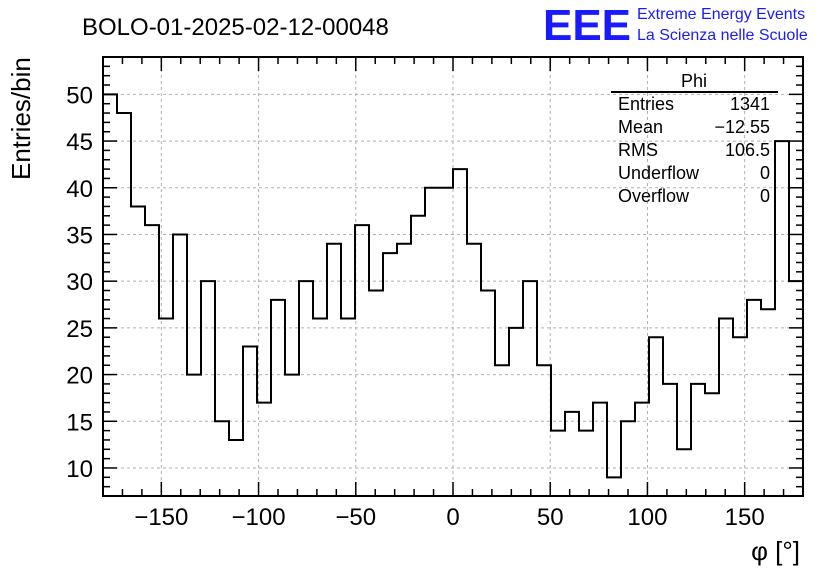 The image size is (836, 572). What do you see at coordinates (235, 27) in the screenshot?
I see `chart-title: BOLO-01-2025-02-12-00048` at bounding box center [235, 27].